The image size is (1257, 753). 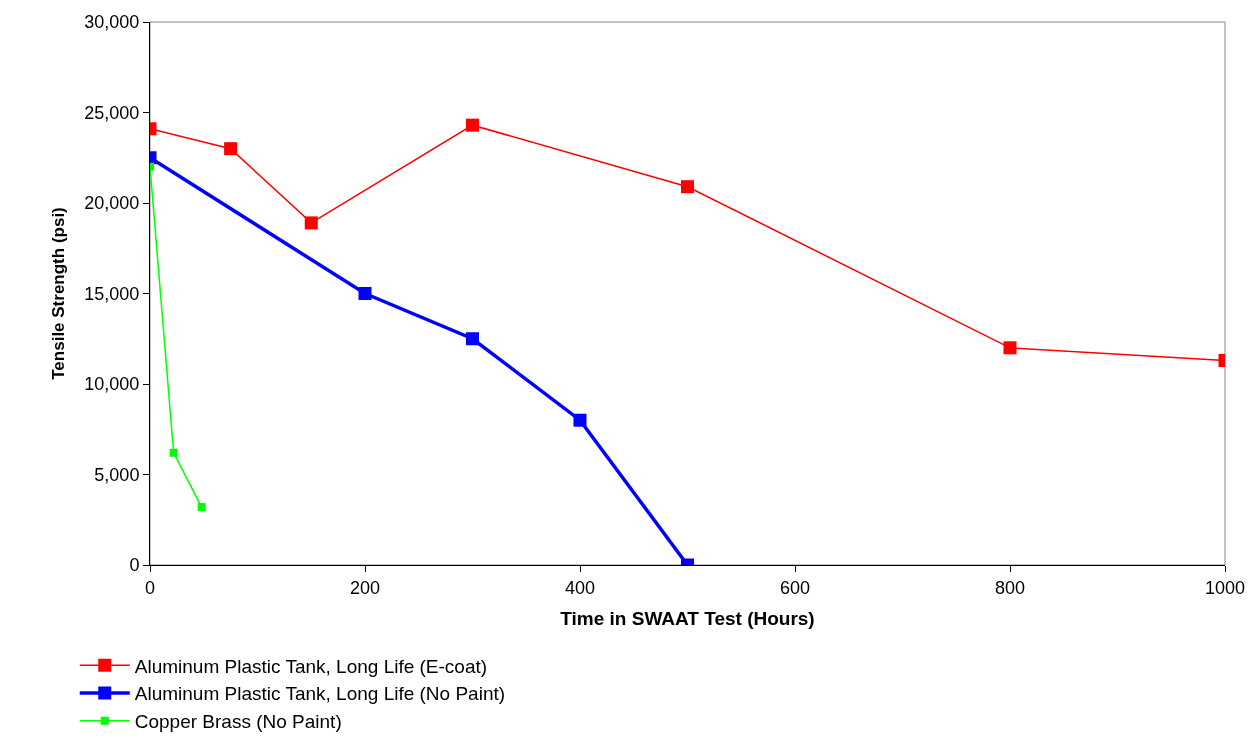 I want to click on y-axis-title: Tensile Strength (psi), so click(x=58, y=293).